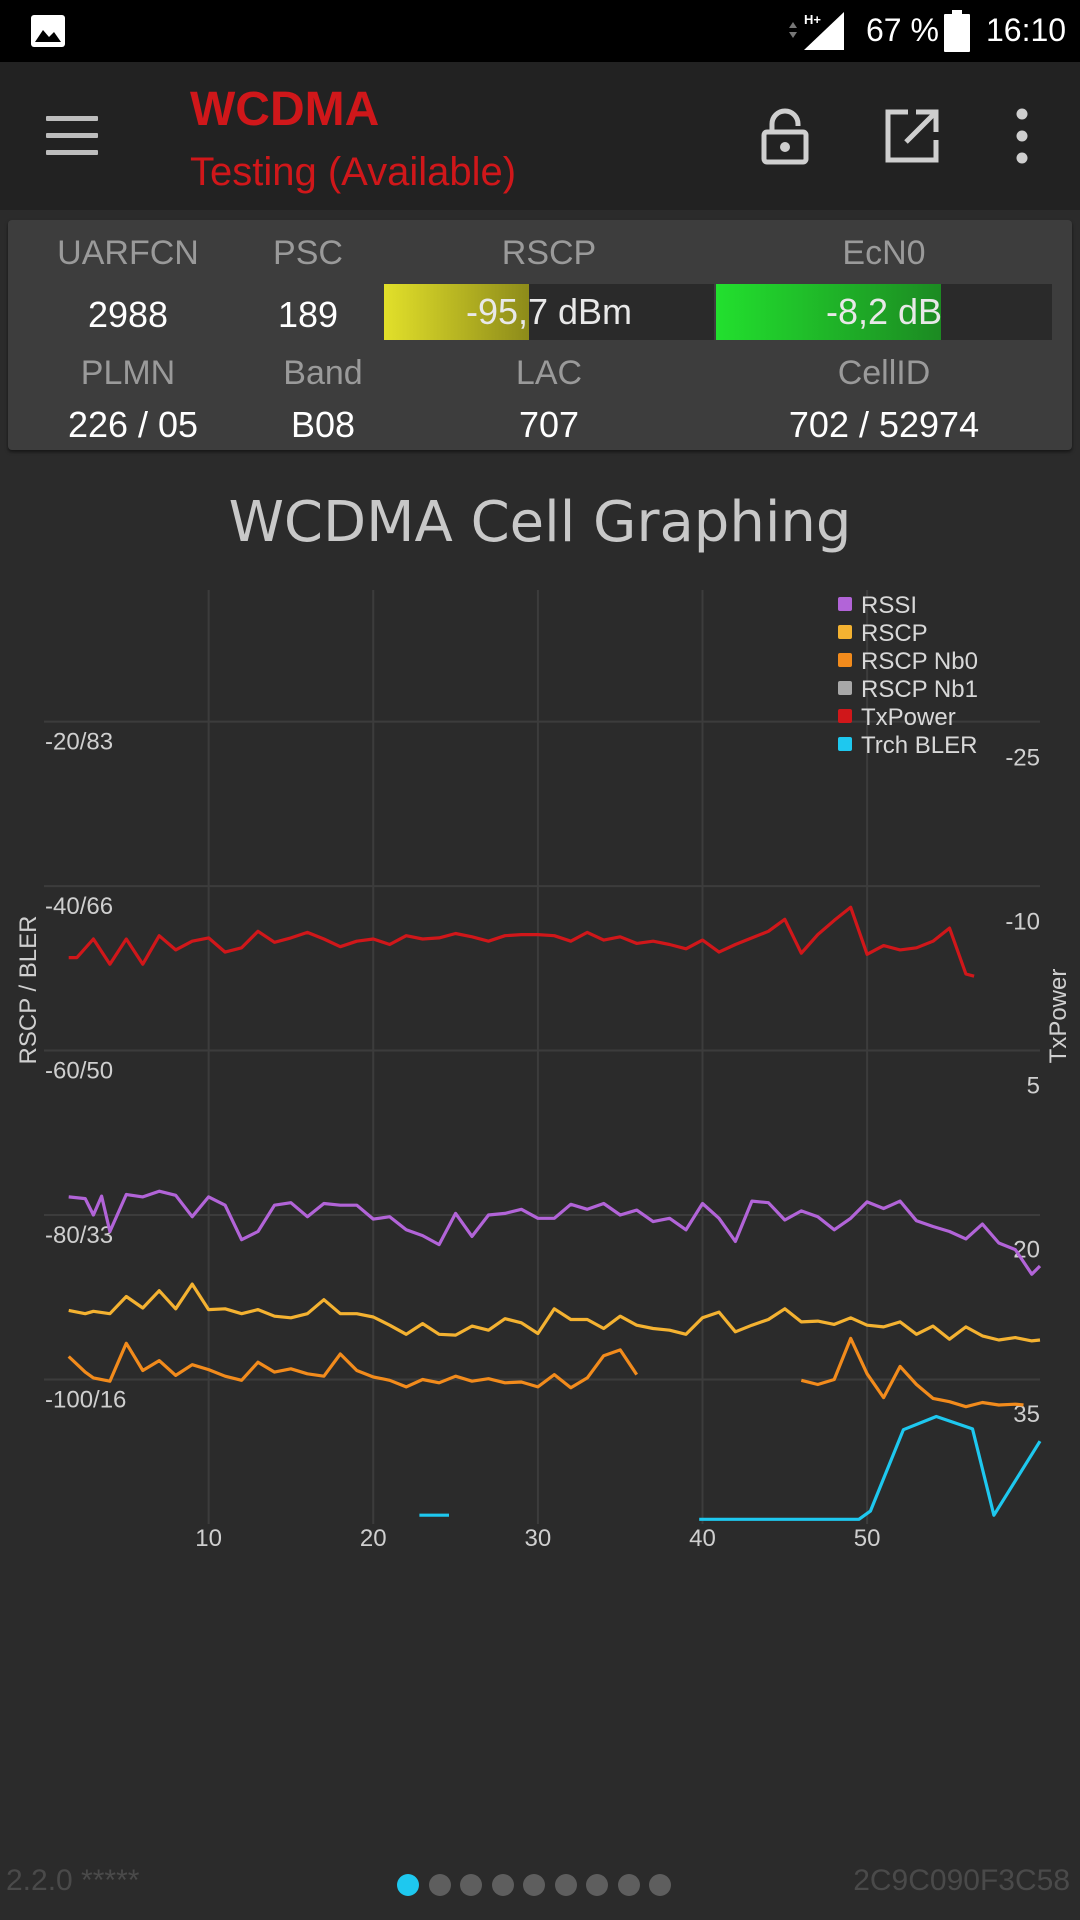 Image resolution: width=1080 pixels, height=1920 pixels. I want to click on signal-icon: H+, so click(816, 31).